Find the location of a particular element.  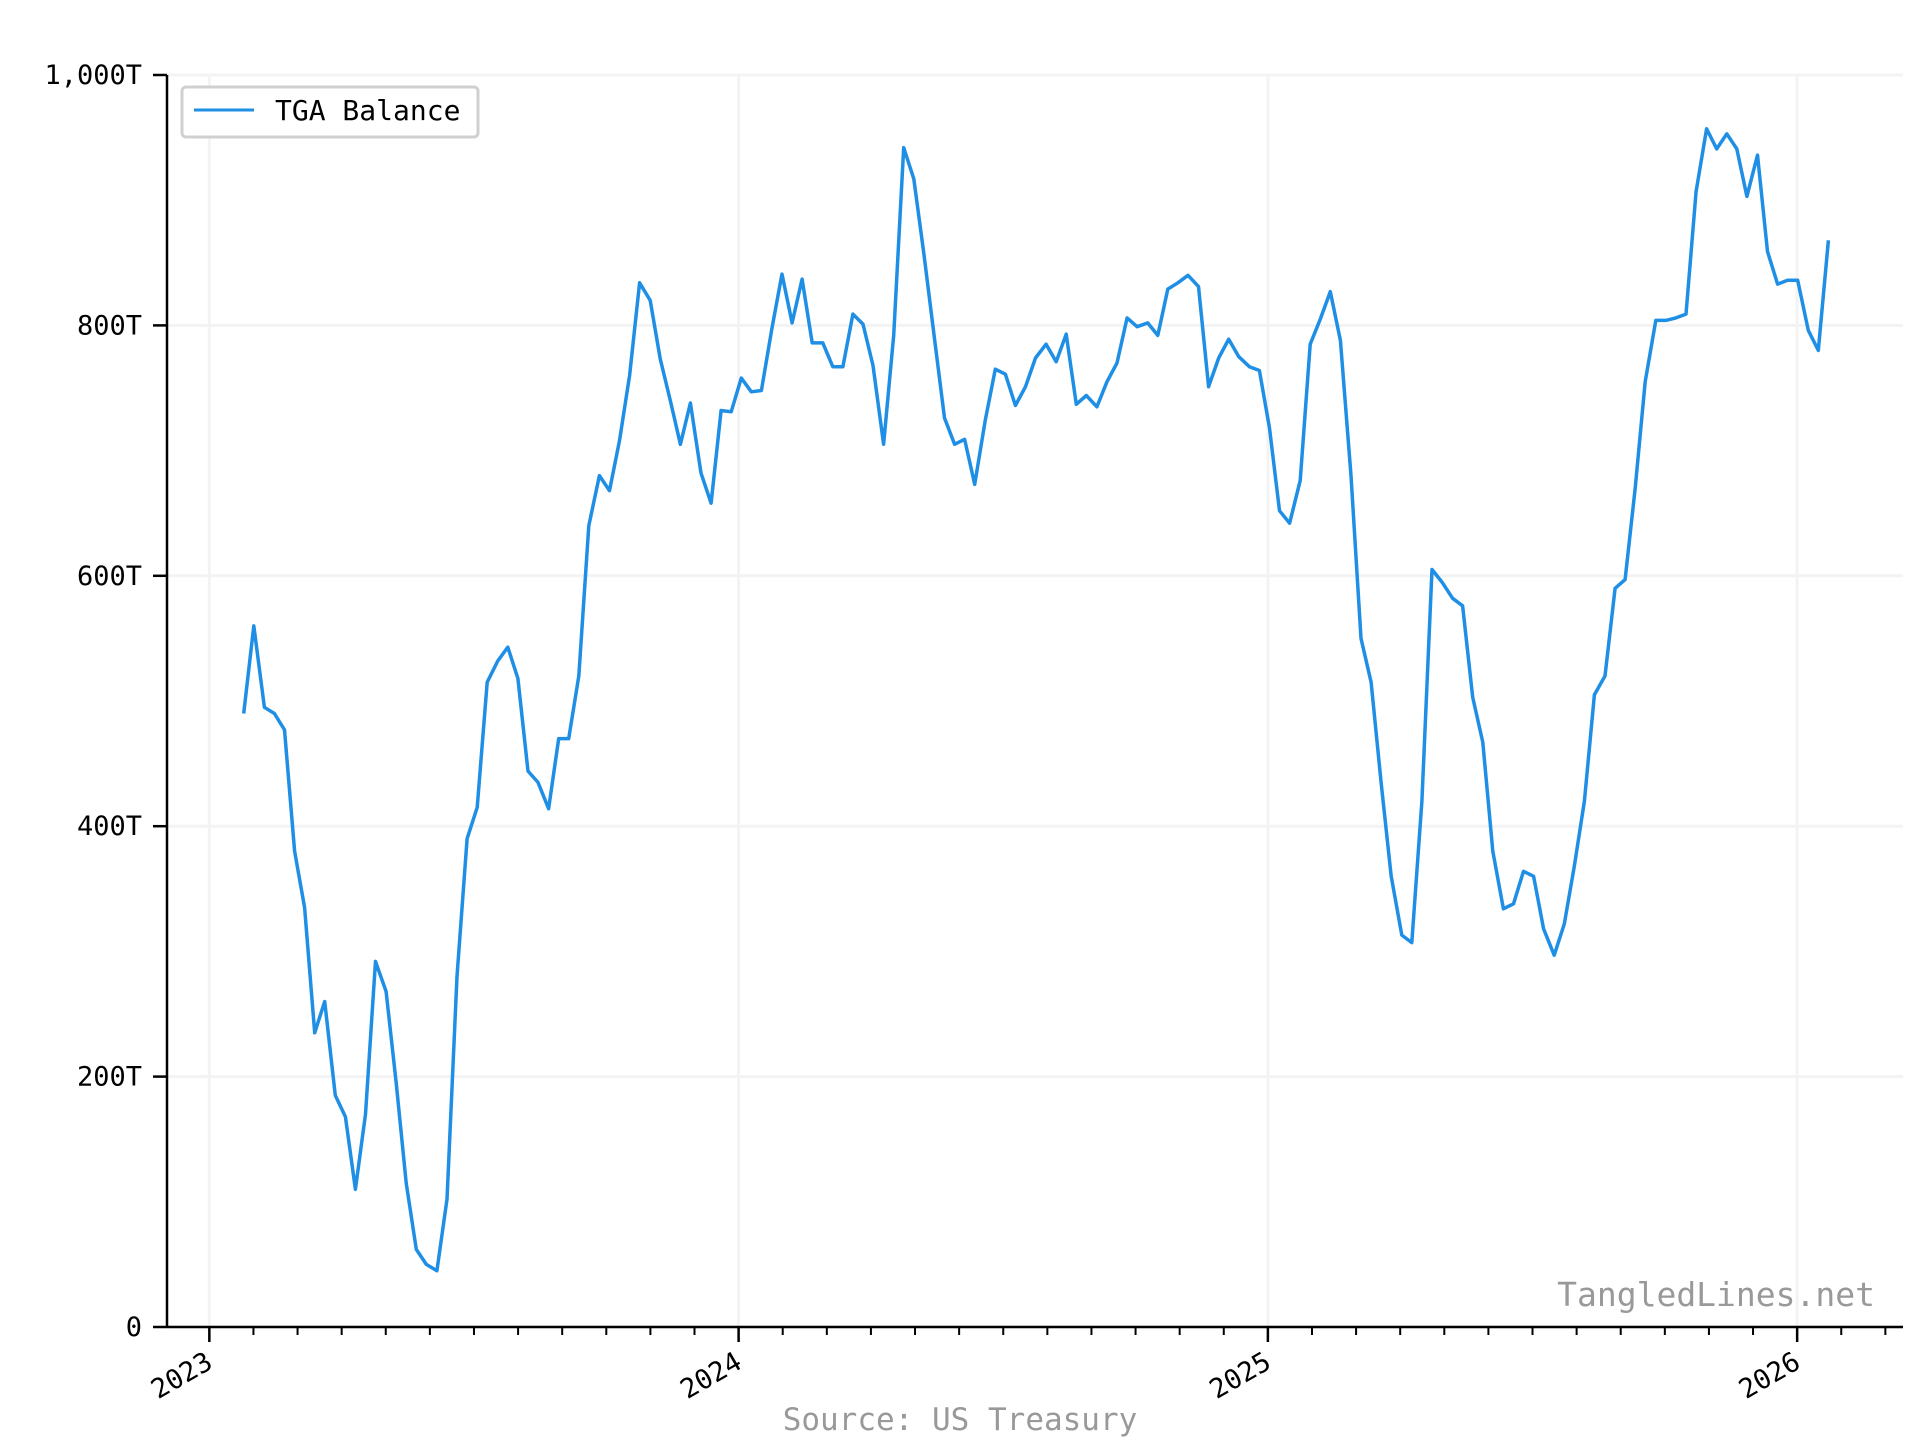

x-tick-label: 2026 is located at coordinates (1770, 1375).